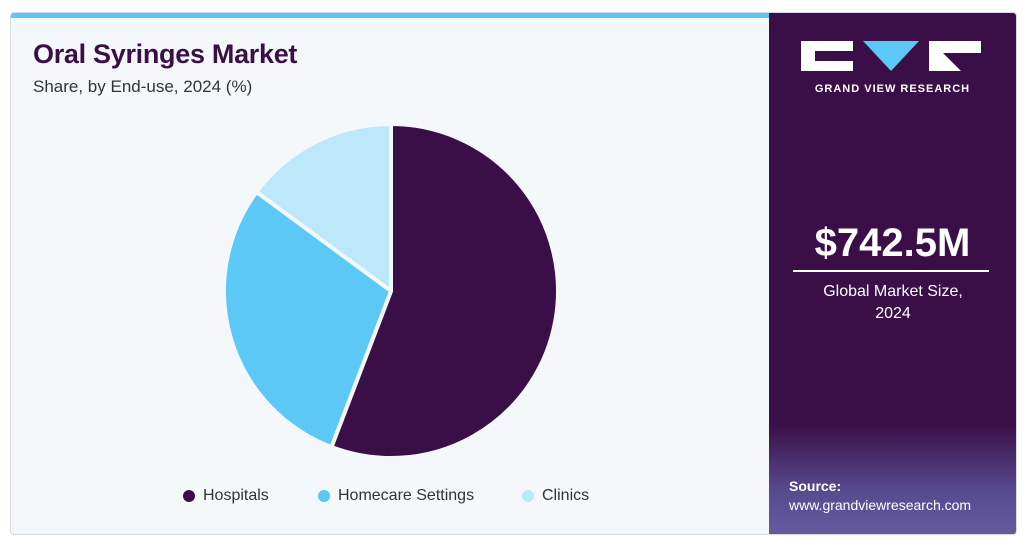 The width and height of the screenshot is (1029, 545). I want to click on legend-label: Homecare Settings, so click(406, 495).